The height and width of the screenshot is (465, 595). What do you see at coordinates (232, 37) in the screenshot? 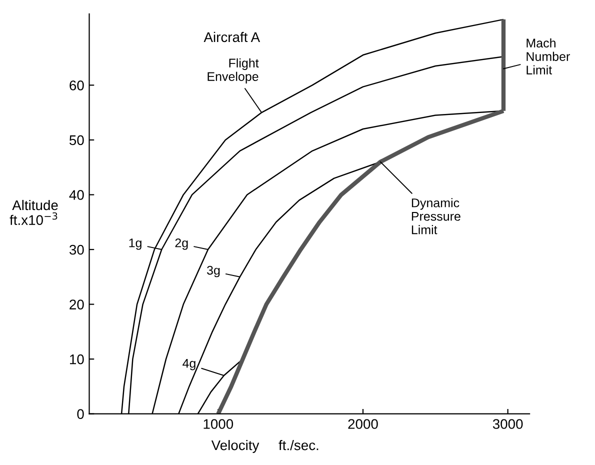
I see `annotation: Aircraft A` at bounding box center [232, 37].